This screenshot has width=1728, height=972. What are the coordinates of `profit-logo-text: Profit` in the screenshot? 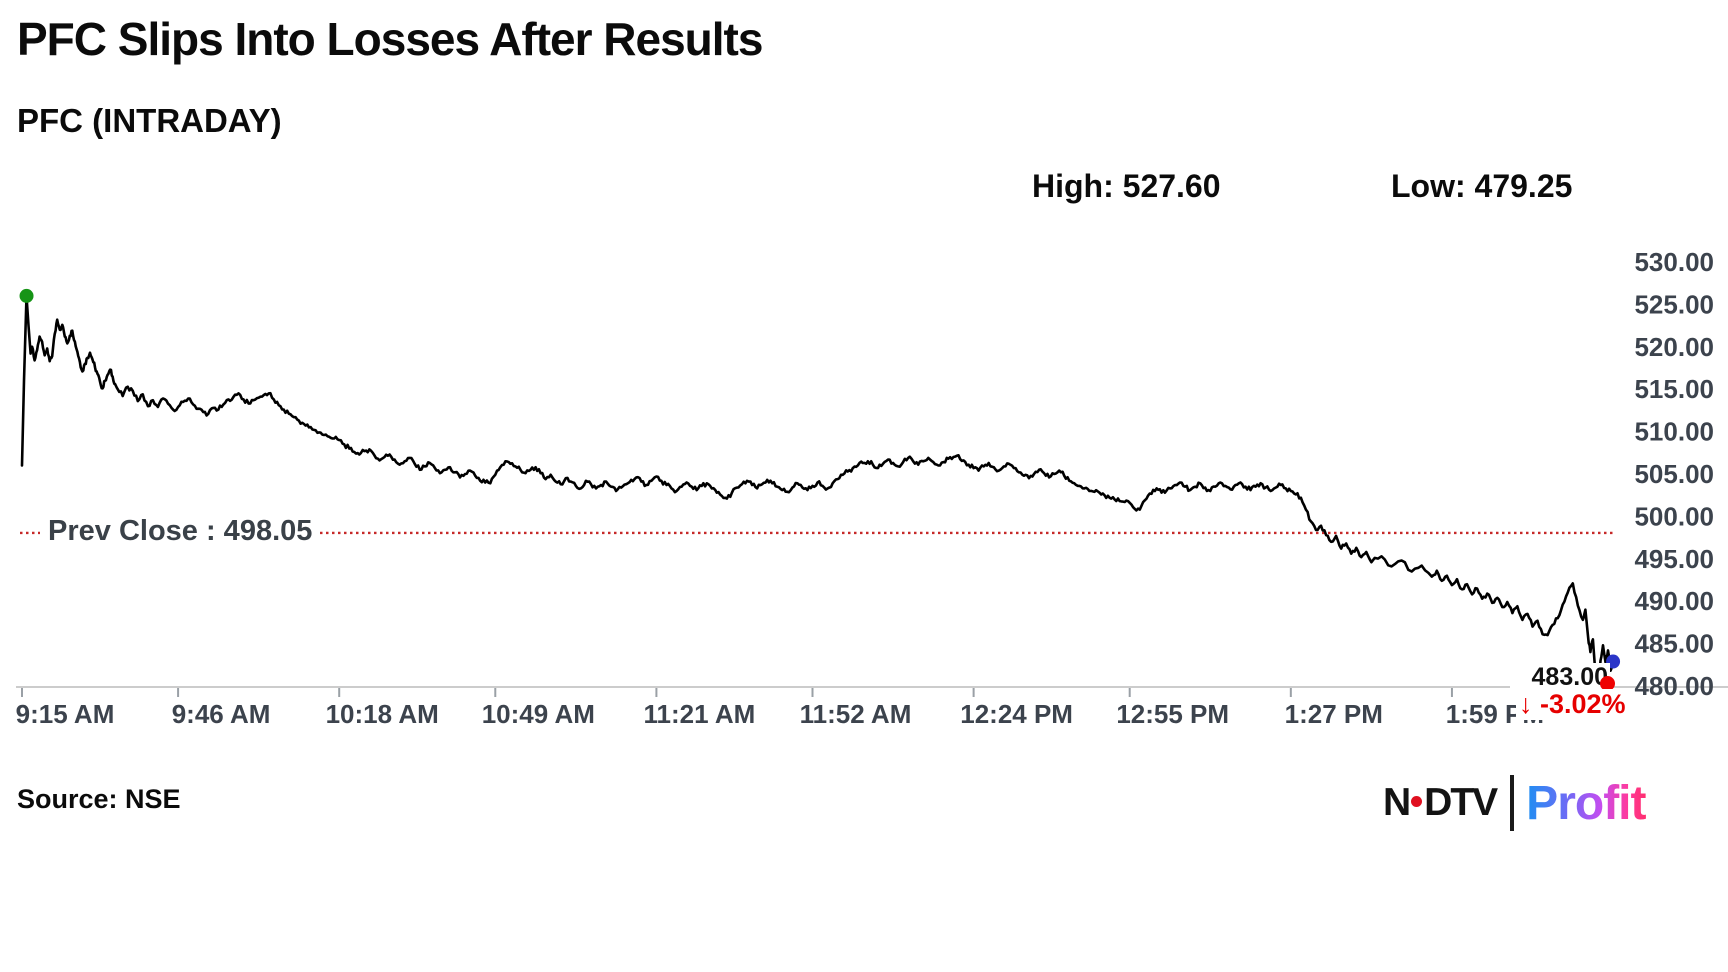 It's located at (1586, 803).